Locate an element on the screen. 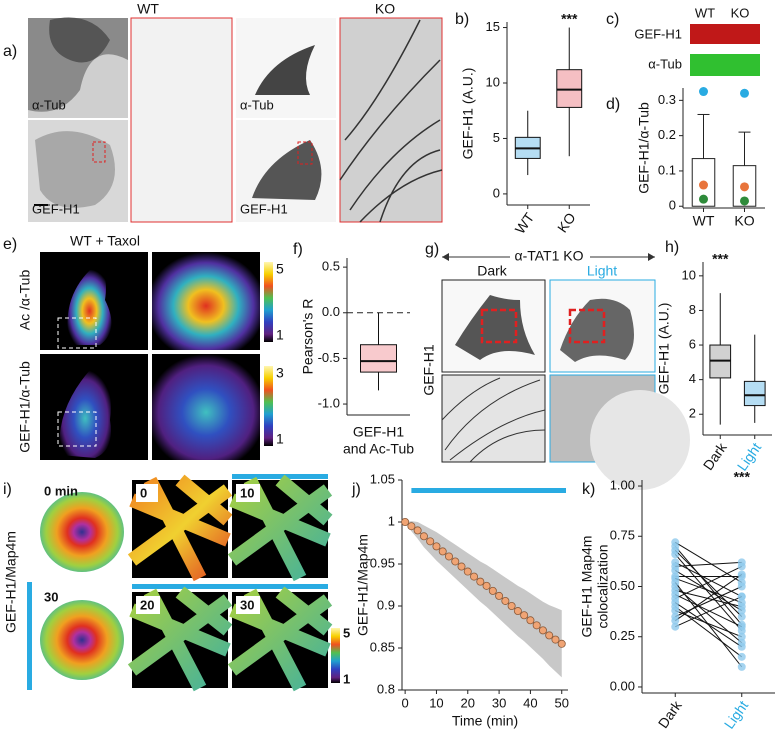 Image resolution: width=780 pixels, height=735 pixels. x-tick-label: 10 is located at coordinates (436, 702).